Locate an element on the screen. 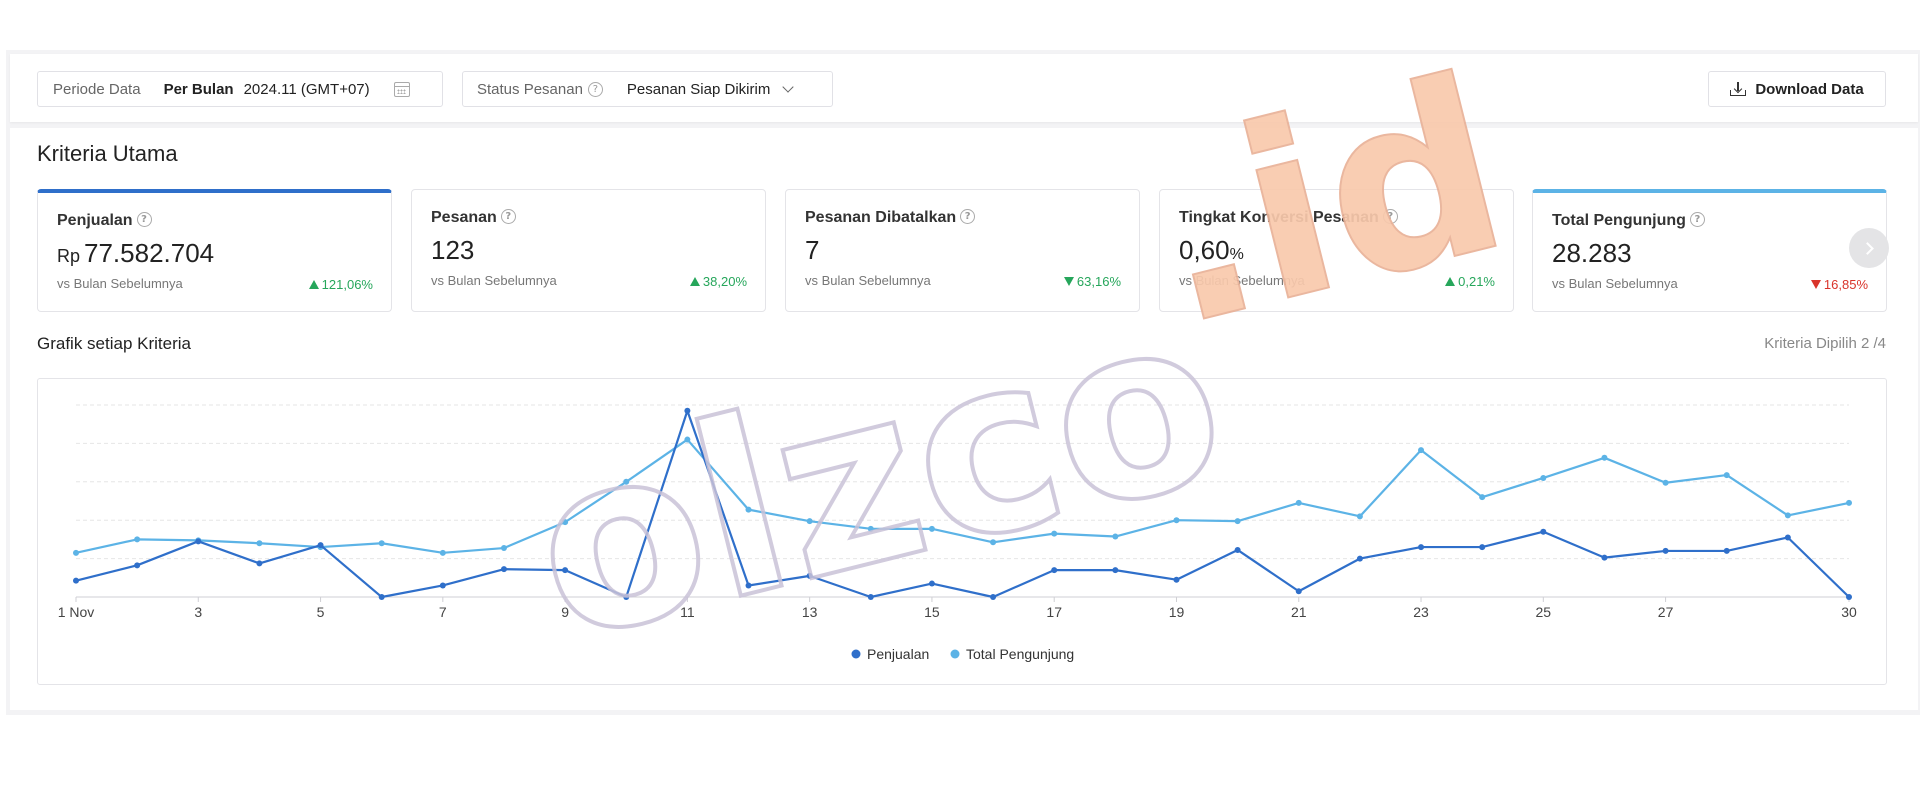 The height and width of the screenshot is (800, 1920). card-title: Pesanan Dibatalkan? is located at coordinates (890, 218).